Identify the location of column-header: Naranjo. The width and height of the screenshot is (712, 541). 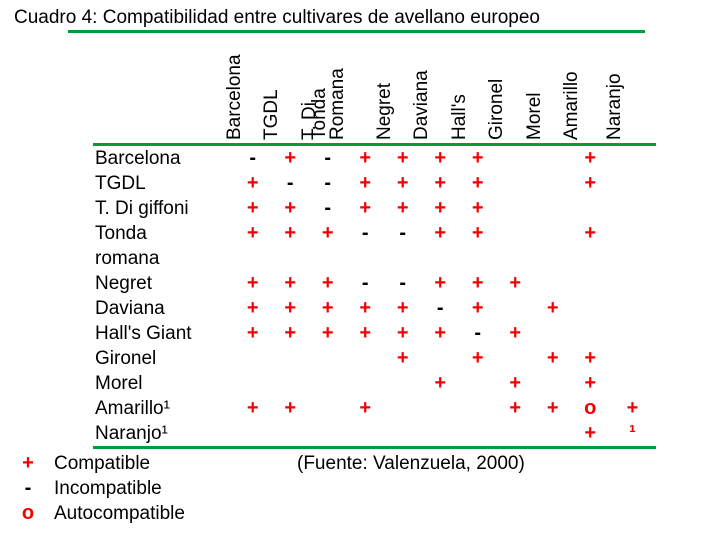
(630, 91).